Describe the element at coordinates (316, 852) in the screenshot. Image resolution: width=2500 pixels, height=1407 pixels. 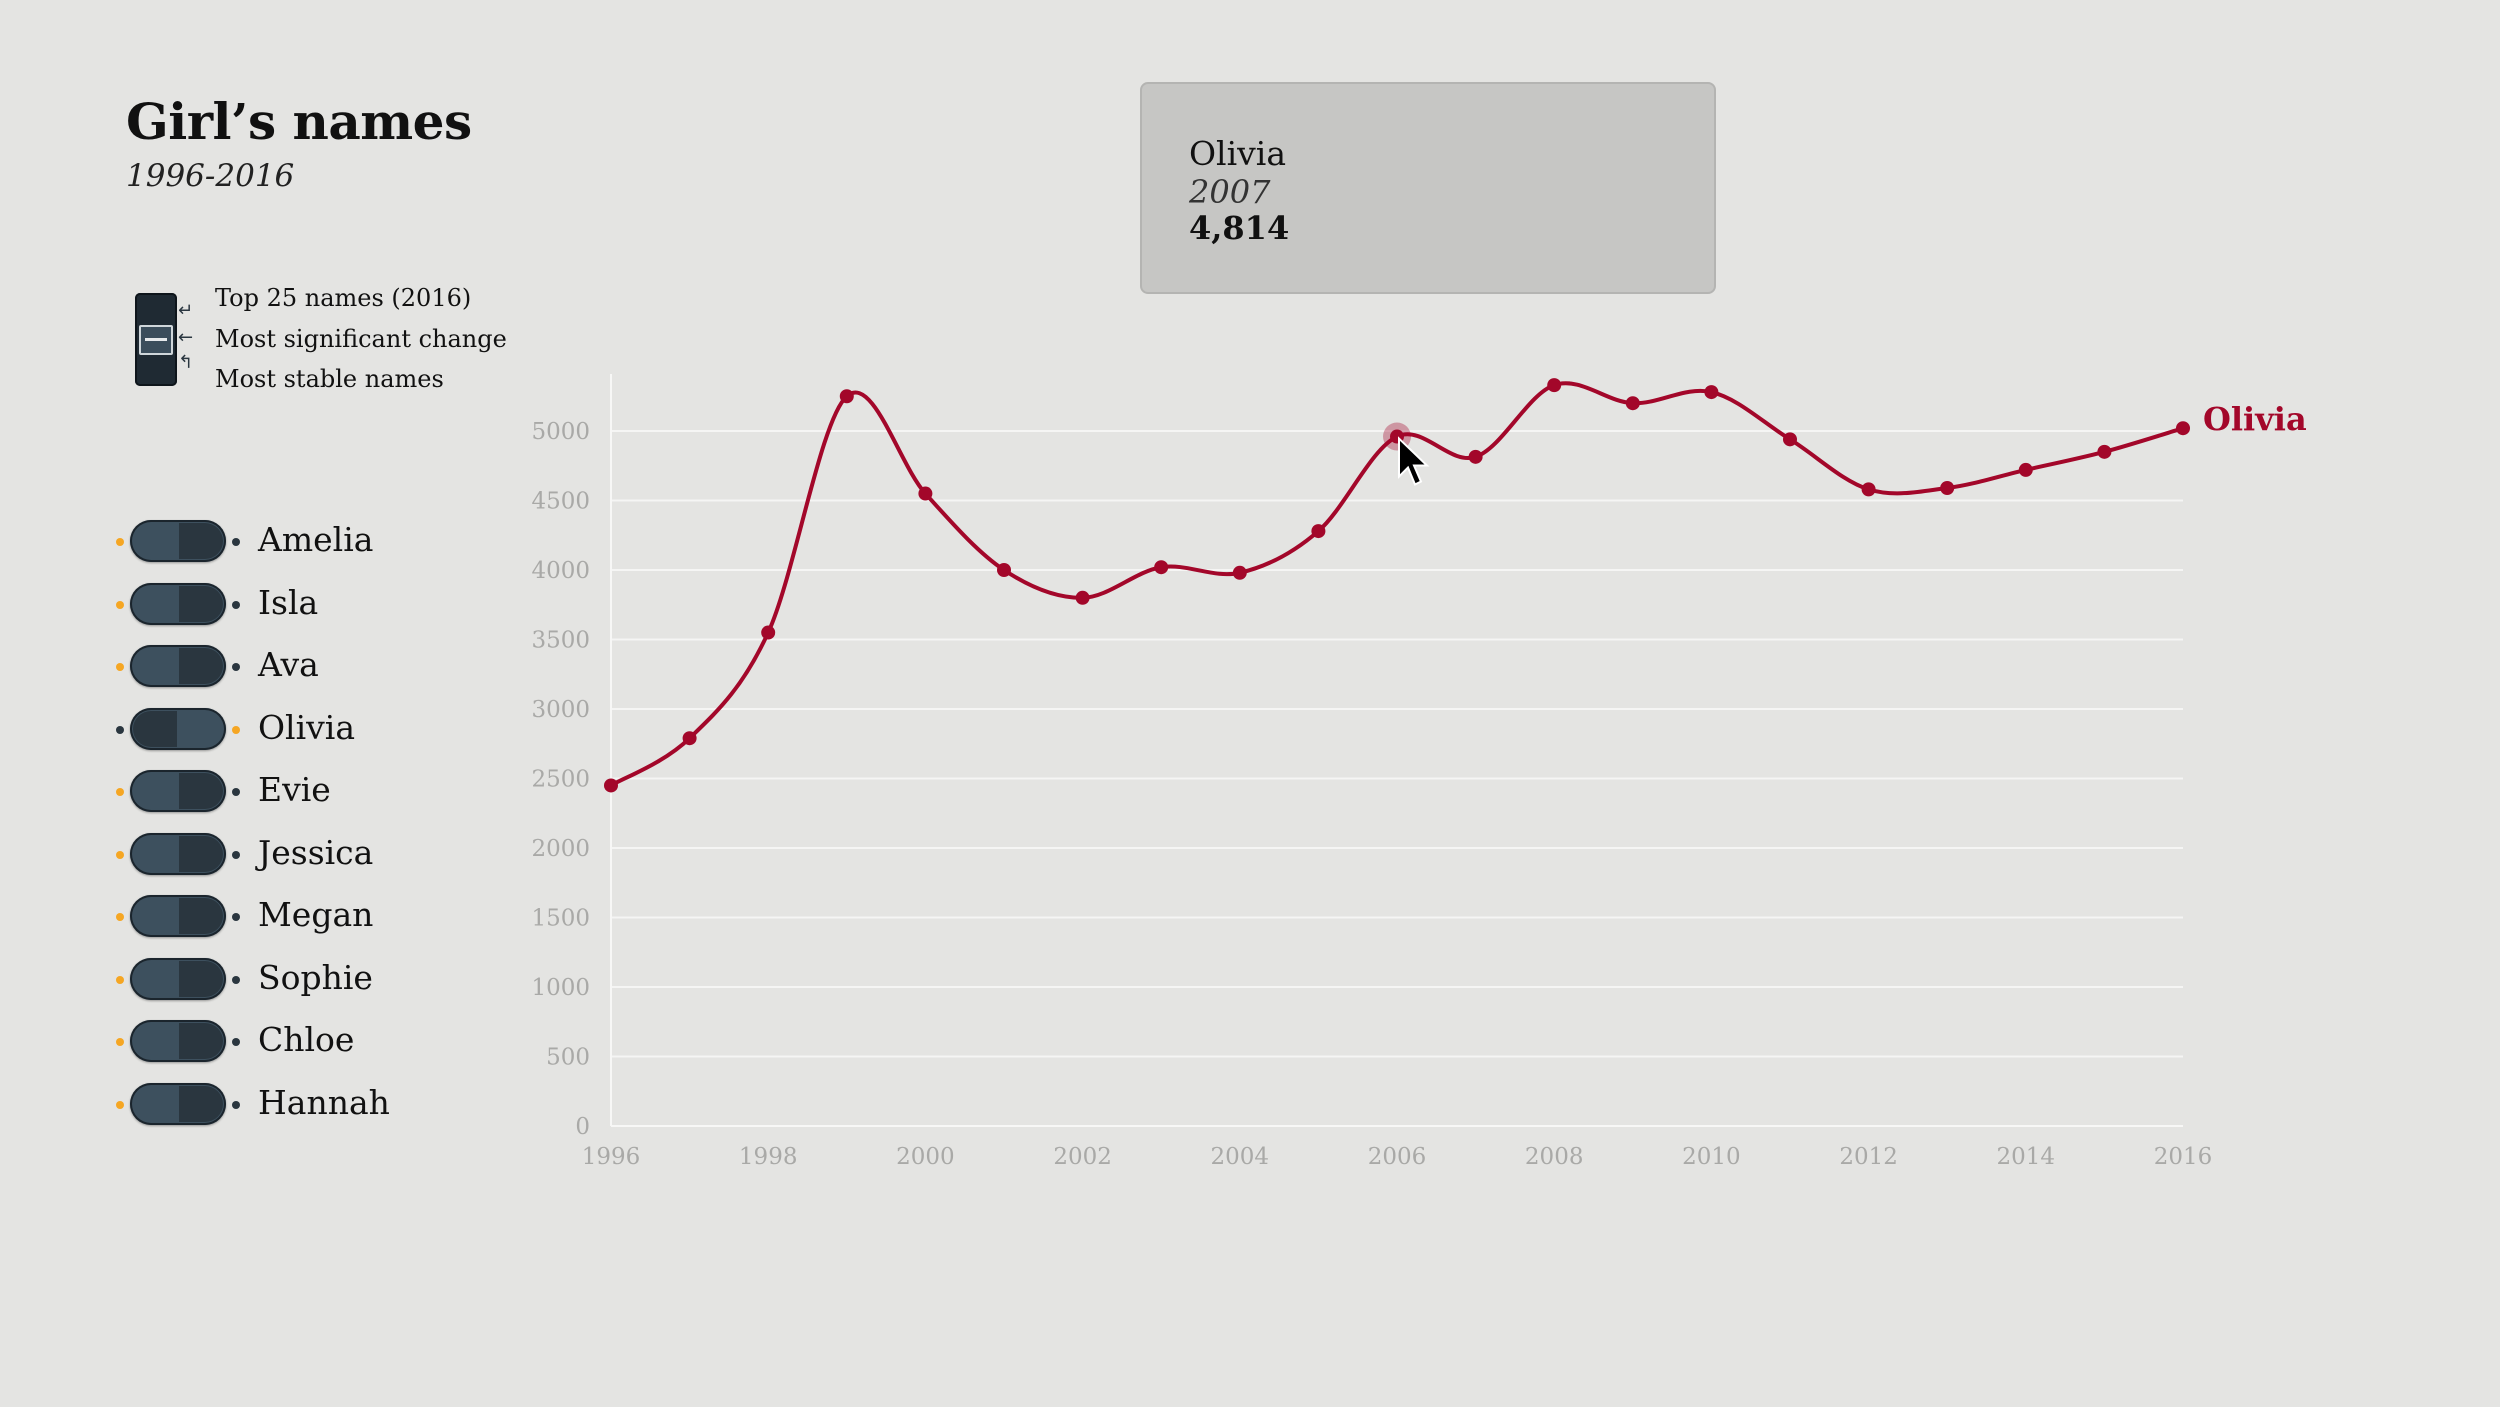
I see `name-label: Jessica` at that location.